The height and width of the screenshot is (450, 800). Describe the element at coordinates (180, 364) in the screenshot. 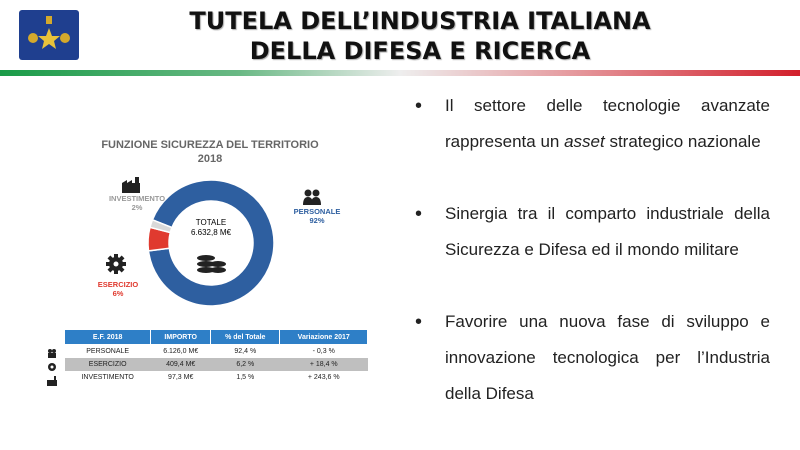

I see `table-cell: 409,4 M€` at that location.